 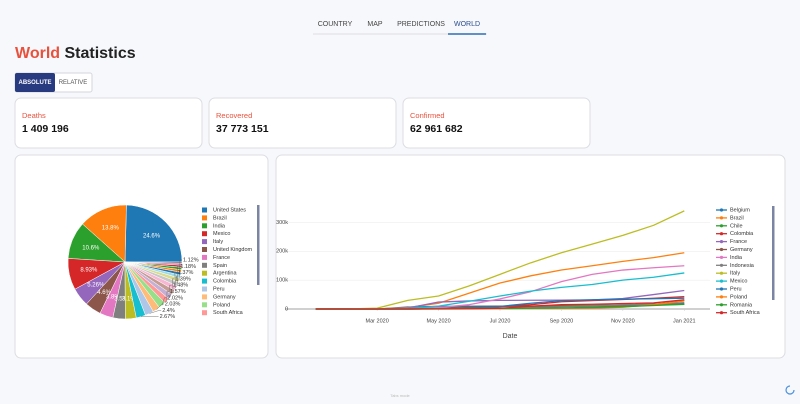 I want to click on stat-value: 62 961 682, so click(x=436, y=129).